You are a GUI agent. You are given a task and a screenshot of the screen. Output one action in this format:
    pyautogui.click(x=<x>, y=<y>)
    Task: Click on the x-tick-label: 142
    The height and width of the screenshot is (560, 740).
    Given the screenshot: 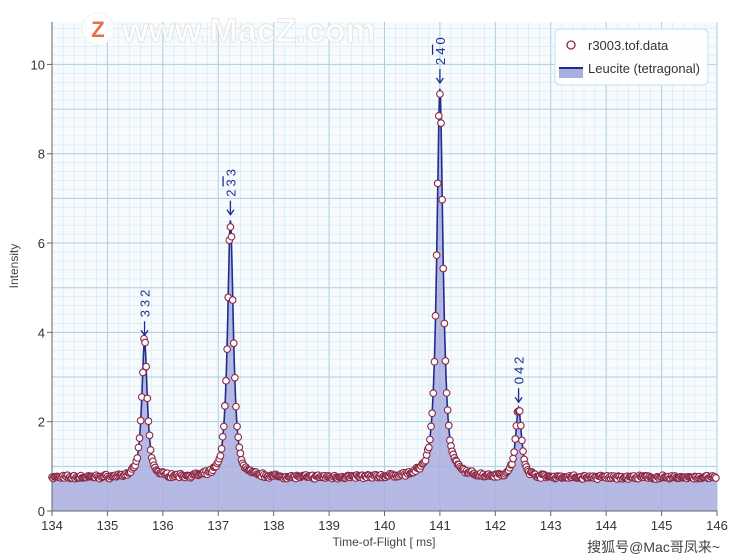 What is the action you would take?
    pyautogui.click(x=495, y=525)
    